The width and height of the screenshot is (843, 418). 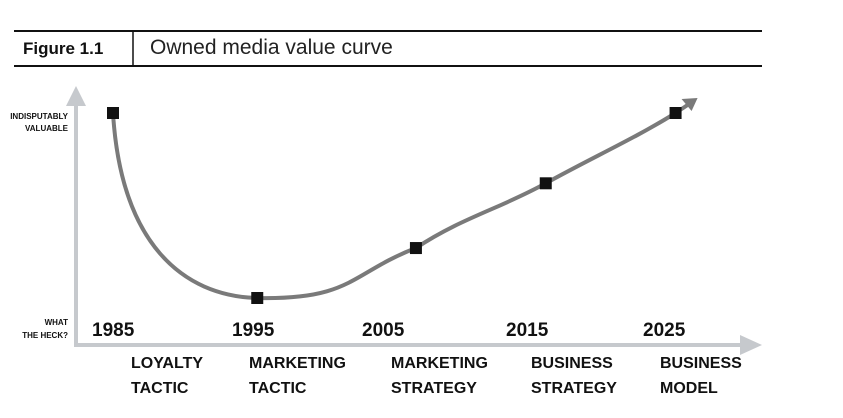 What do you see at coordinates (167, 363) in the screenshot?
I see `stage-label-line-1: LOYALTY` at bounding box center [167, 363].